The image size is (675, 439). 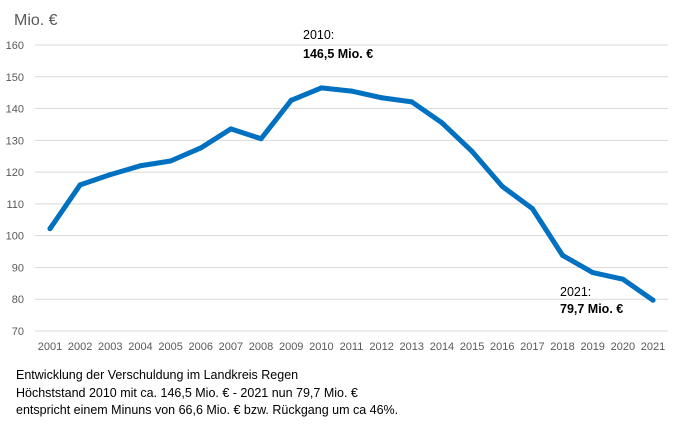 What do you see at coordinates (442, 347) in the screenshot?
I see `x-tick-label: 2014` at bounding box center [442, 347].